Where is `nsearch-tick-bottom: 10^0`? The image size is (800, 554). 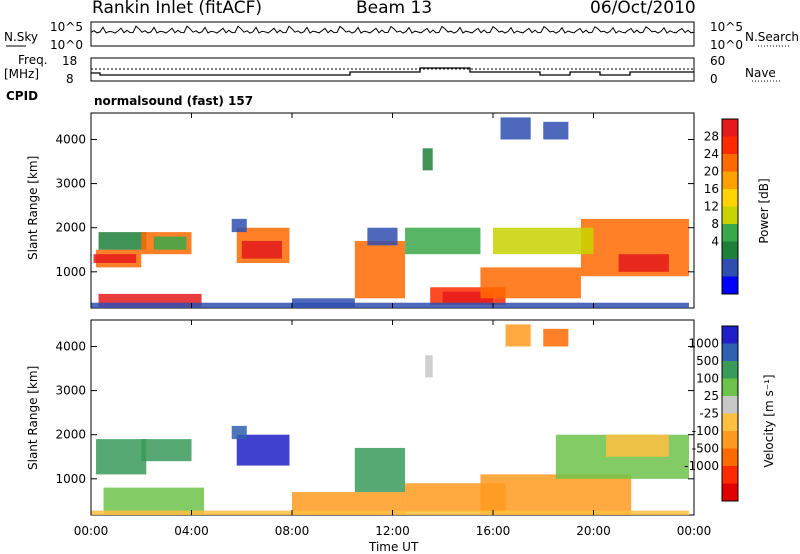
nsearch-tick-bottom: 10^0 is located at coordinates (726, 45).